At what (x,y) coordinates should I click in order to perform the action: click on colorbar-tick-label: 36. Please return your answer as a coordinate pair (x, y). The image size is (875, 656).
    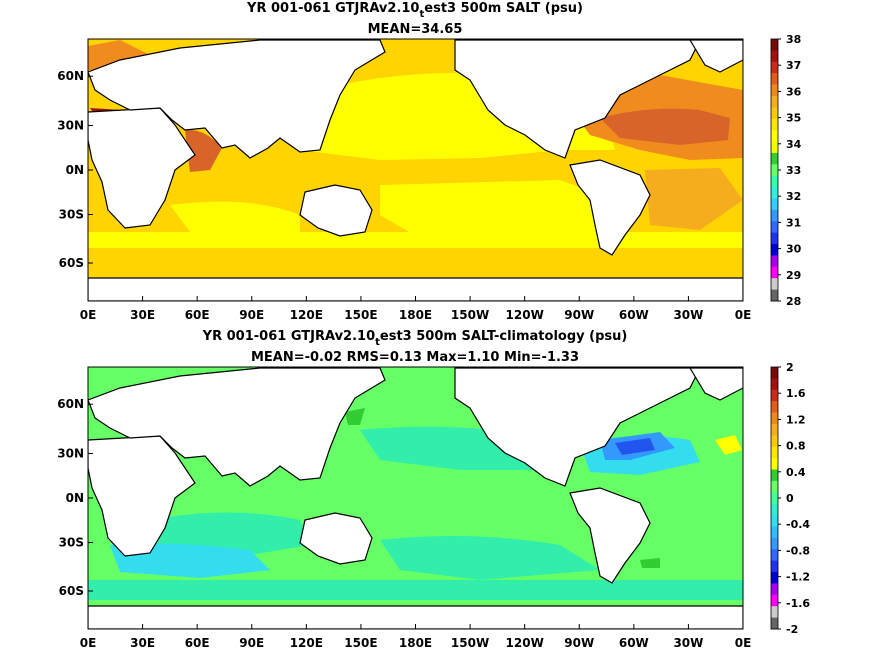
    Looking at the image, I should click on (794, 91).